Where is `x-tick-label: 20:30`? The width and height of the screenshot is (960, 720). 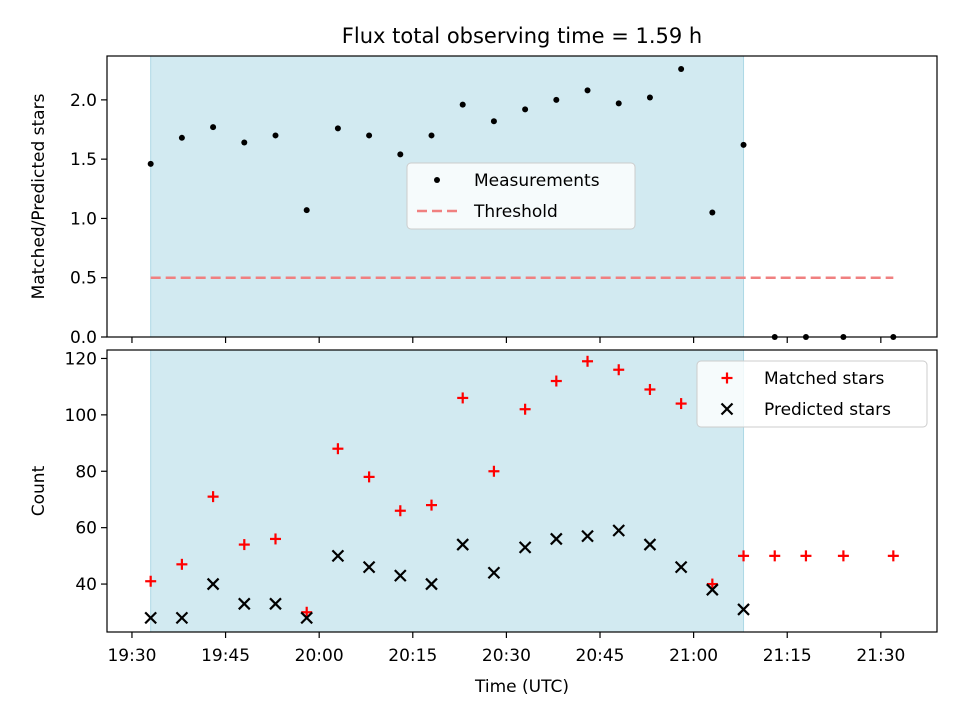
x-tick-label: 20:30 is located at coordinates (506, 656).